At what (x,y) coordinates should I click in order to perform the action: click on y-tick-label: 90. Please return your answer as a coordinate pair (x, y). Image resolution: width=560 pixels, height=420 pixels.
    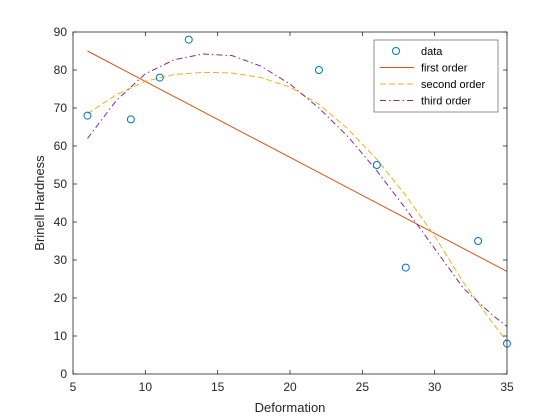
    Looking at the image, I should click on (61, 32).